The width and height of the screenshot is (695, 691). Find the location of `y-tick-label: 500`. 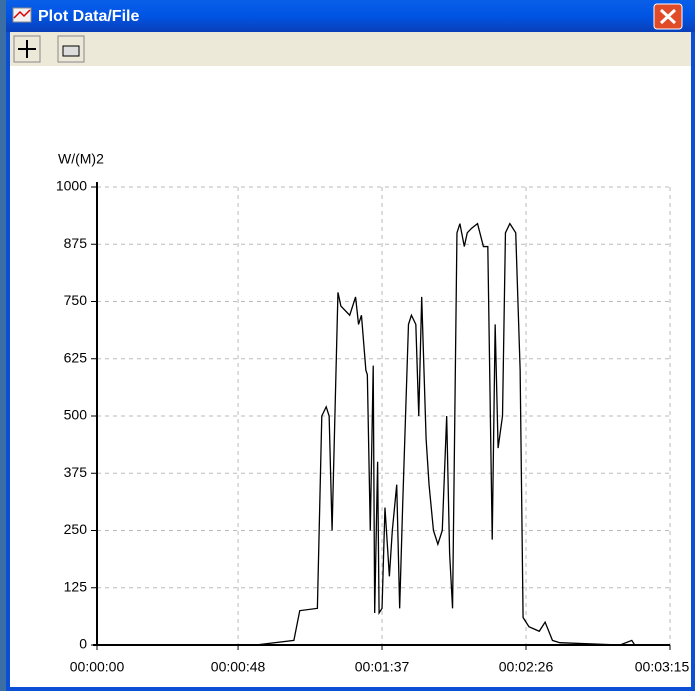

y-tick-label: 500 is located at coordinates (76, 415).